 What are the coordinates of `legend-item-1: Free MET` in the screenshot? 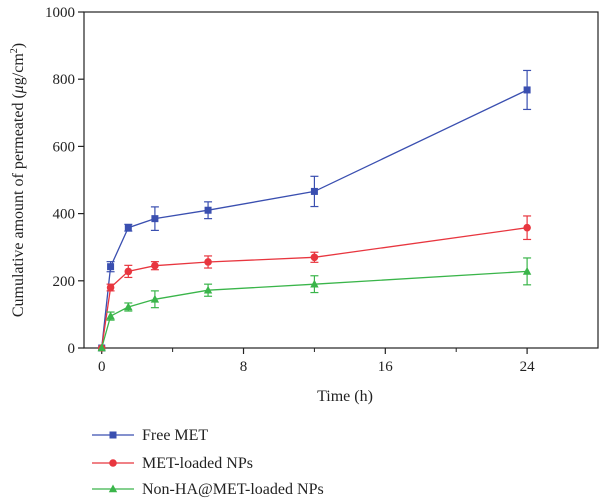 It's located at (150, 435).